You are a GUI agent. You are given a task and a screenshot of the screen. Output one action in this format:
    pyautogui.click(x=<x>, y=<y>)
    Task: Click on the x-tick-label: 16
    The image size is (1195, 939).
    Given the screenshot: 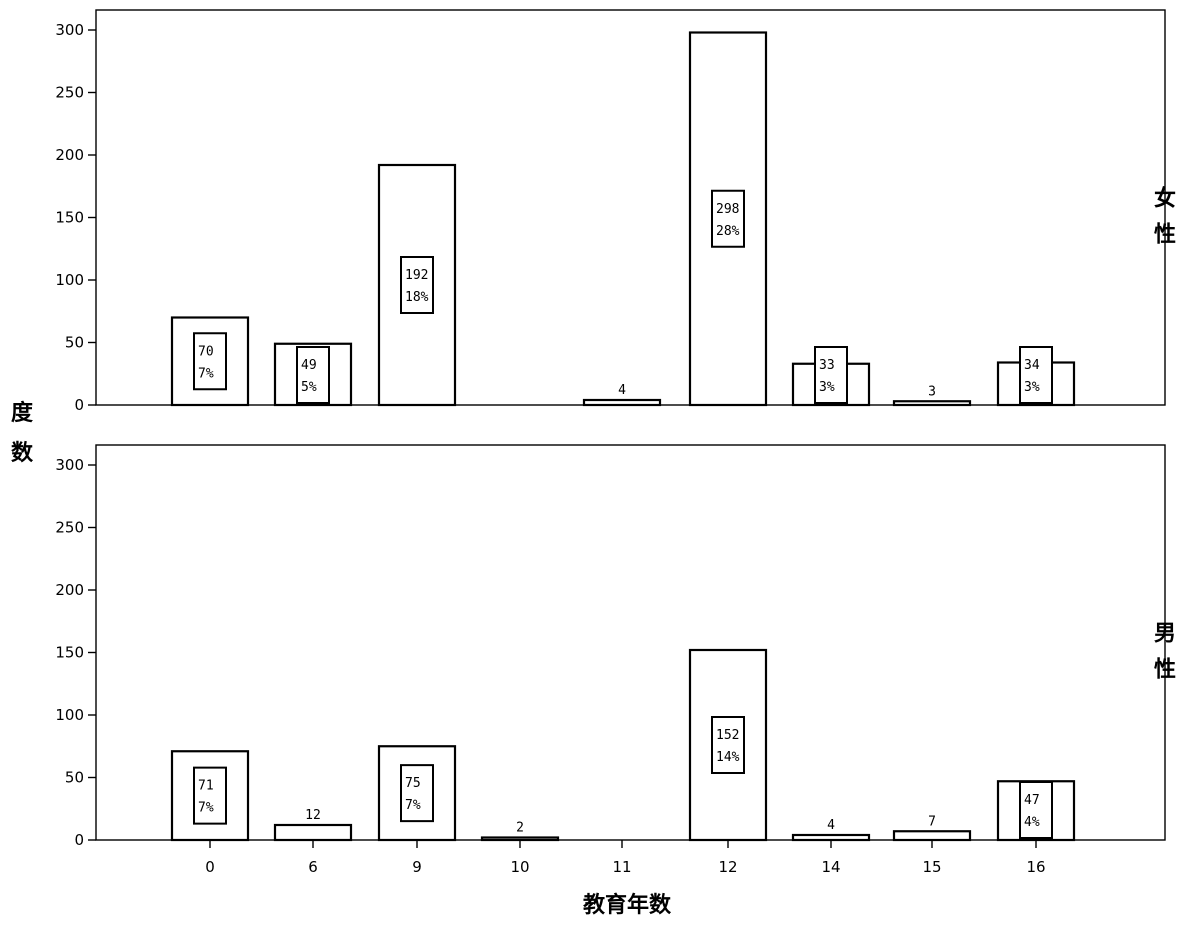 What is the action you would take?
    pyautogui.click(x=1035, y=867)
    